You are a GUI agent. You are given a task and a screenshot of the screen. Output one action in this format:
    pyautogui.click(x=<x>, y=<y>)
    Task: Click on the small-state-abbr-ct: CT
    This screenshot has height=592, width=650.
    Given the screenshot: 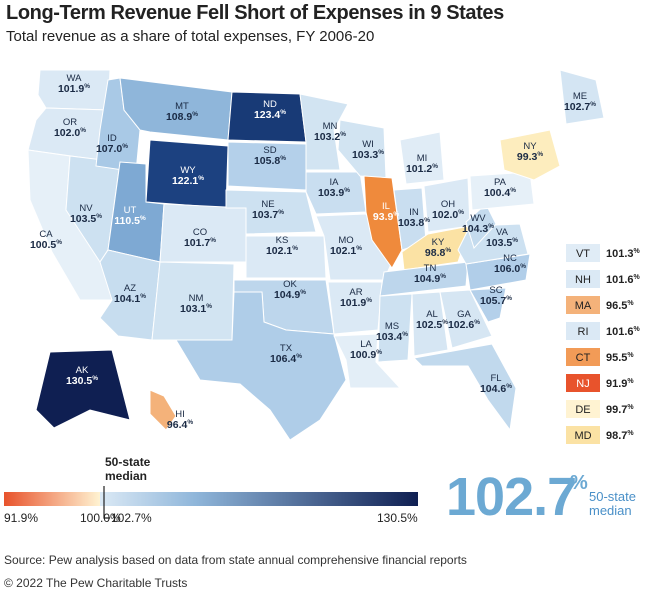 What is the action you would take?
    pyautogui.click(x=583, y=358)
    